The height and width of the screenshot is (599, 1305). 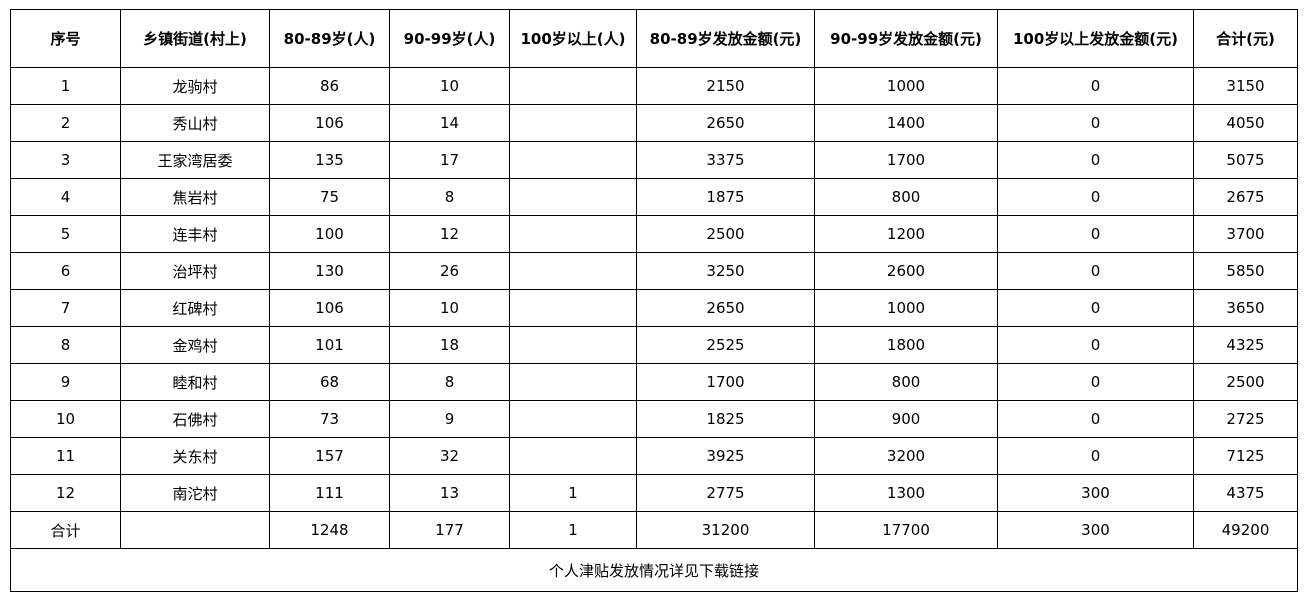 What do you see at coordinates (65, 234) in the screenshot?
I see `table-cell: 5` at bounding box center [65, 234].